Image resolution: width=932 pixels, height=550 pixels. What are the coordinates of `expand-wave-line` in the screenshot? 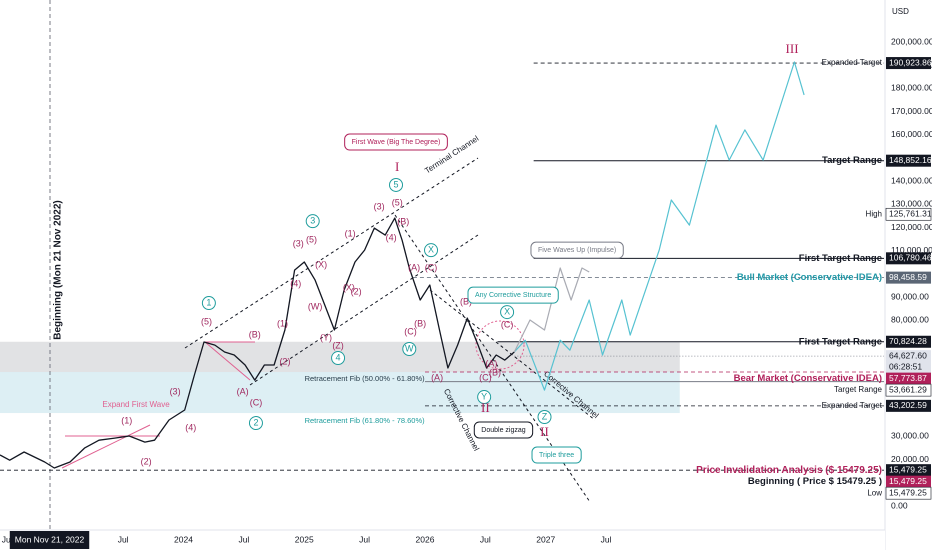 It's located at (106, 446).